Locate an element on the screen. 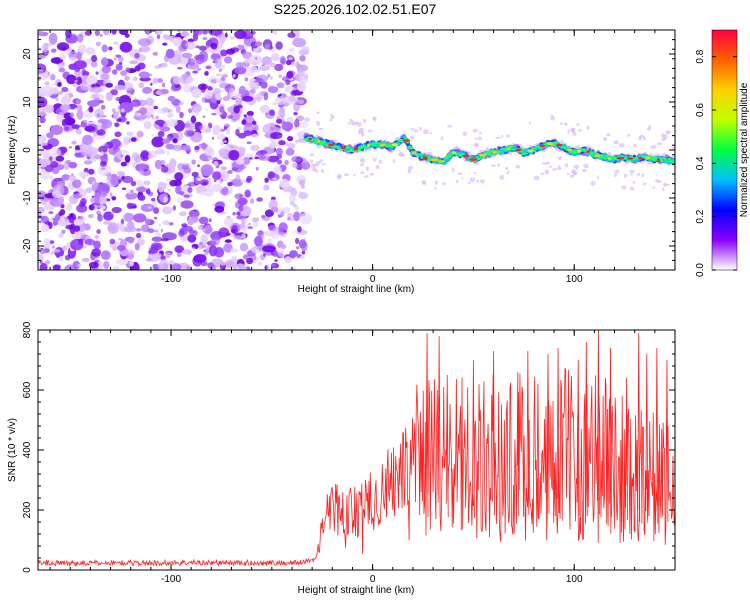 The height and width of the screenshot is (600, 750). y-tick-label: 800 is located at coordinates (27, 329).